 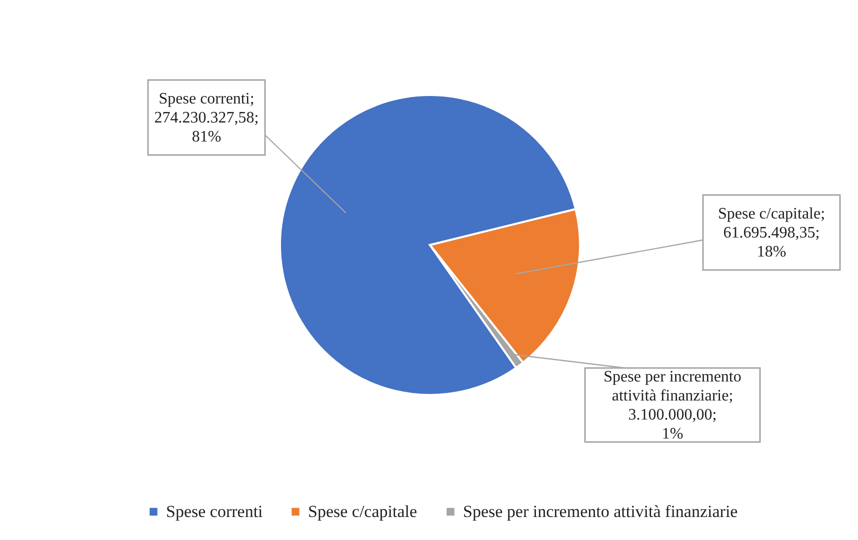 What do you see at coordinates (206, 118) in the screenshot?
I see `data-label: Spese correnti; 274.230.327,58; 81%` at bounding box center [206, 118].